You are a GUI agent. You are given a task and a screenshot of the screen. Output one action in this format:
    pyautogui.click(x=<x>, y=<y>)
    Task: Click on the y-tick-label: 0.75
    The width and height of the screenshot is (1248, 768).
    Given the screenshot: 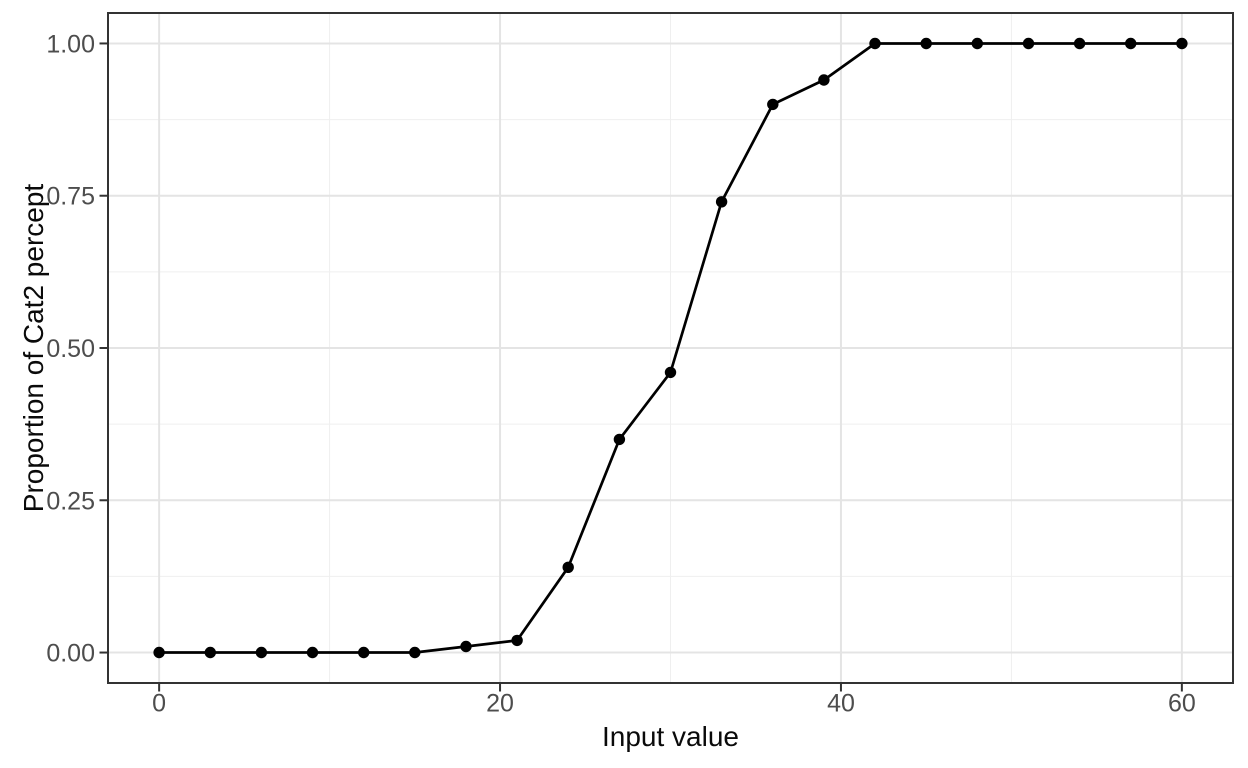 What is the action you would take?
    pyautogui.click(x=70, y=197)
    